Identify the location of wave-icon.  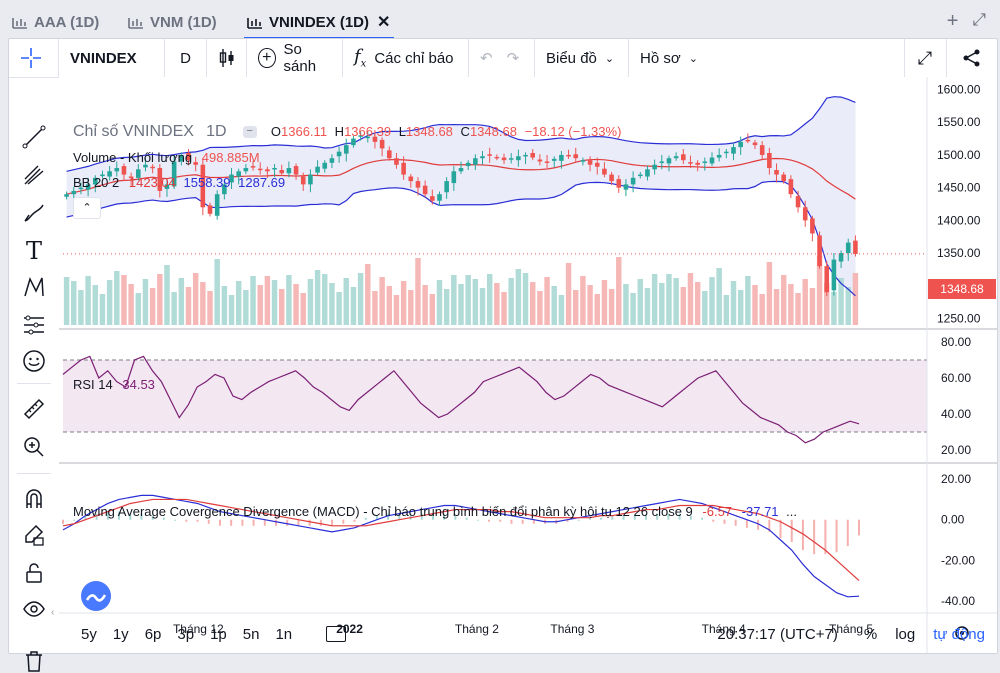
(96, 598).